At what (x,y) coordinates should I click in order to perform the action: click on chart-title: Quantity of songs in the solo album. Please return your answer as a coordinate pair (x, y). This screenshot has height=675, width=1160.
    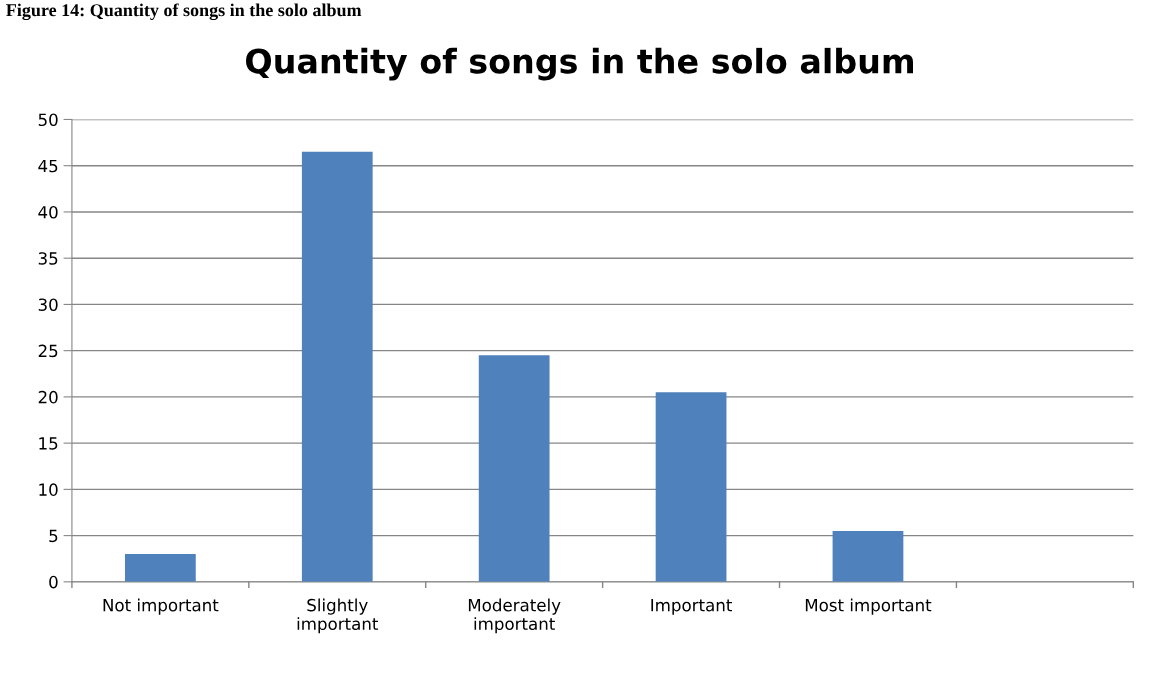
    Looking at the image, I should click on (579, 64).